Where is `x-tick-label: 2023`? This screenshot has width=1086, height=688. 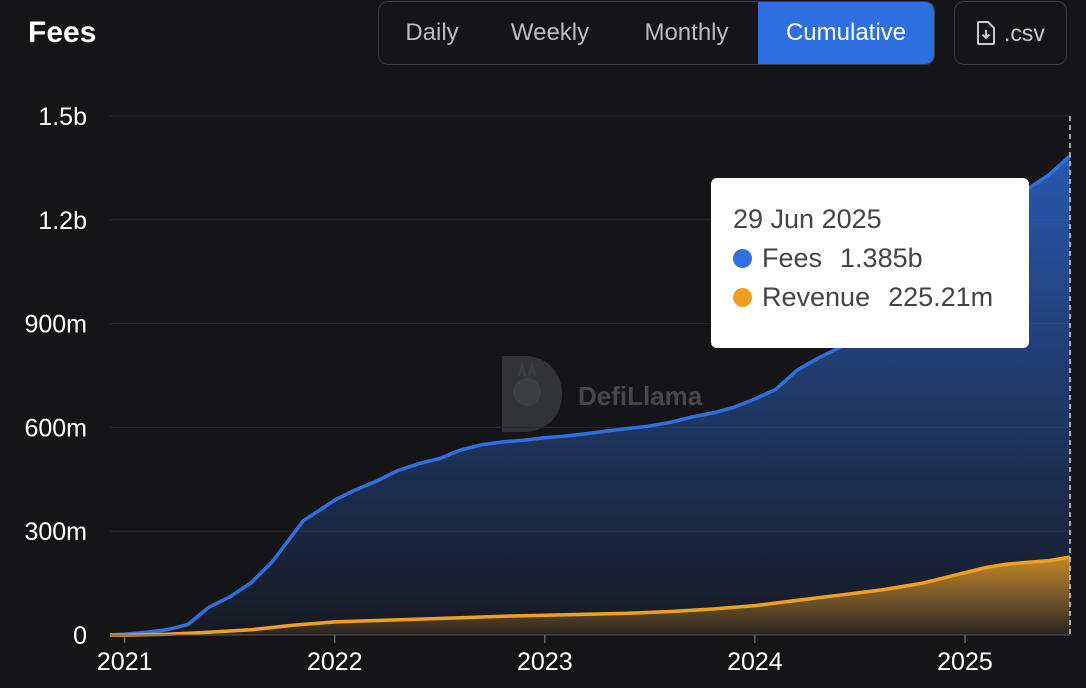 x-tick-label: 2023 is located at coordinates (545, 662).